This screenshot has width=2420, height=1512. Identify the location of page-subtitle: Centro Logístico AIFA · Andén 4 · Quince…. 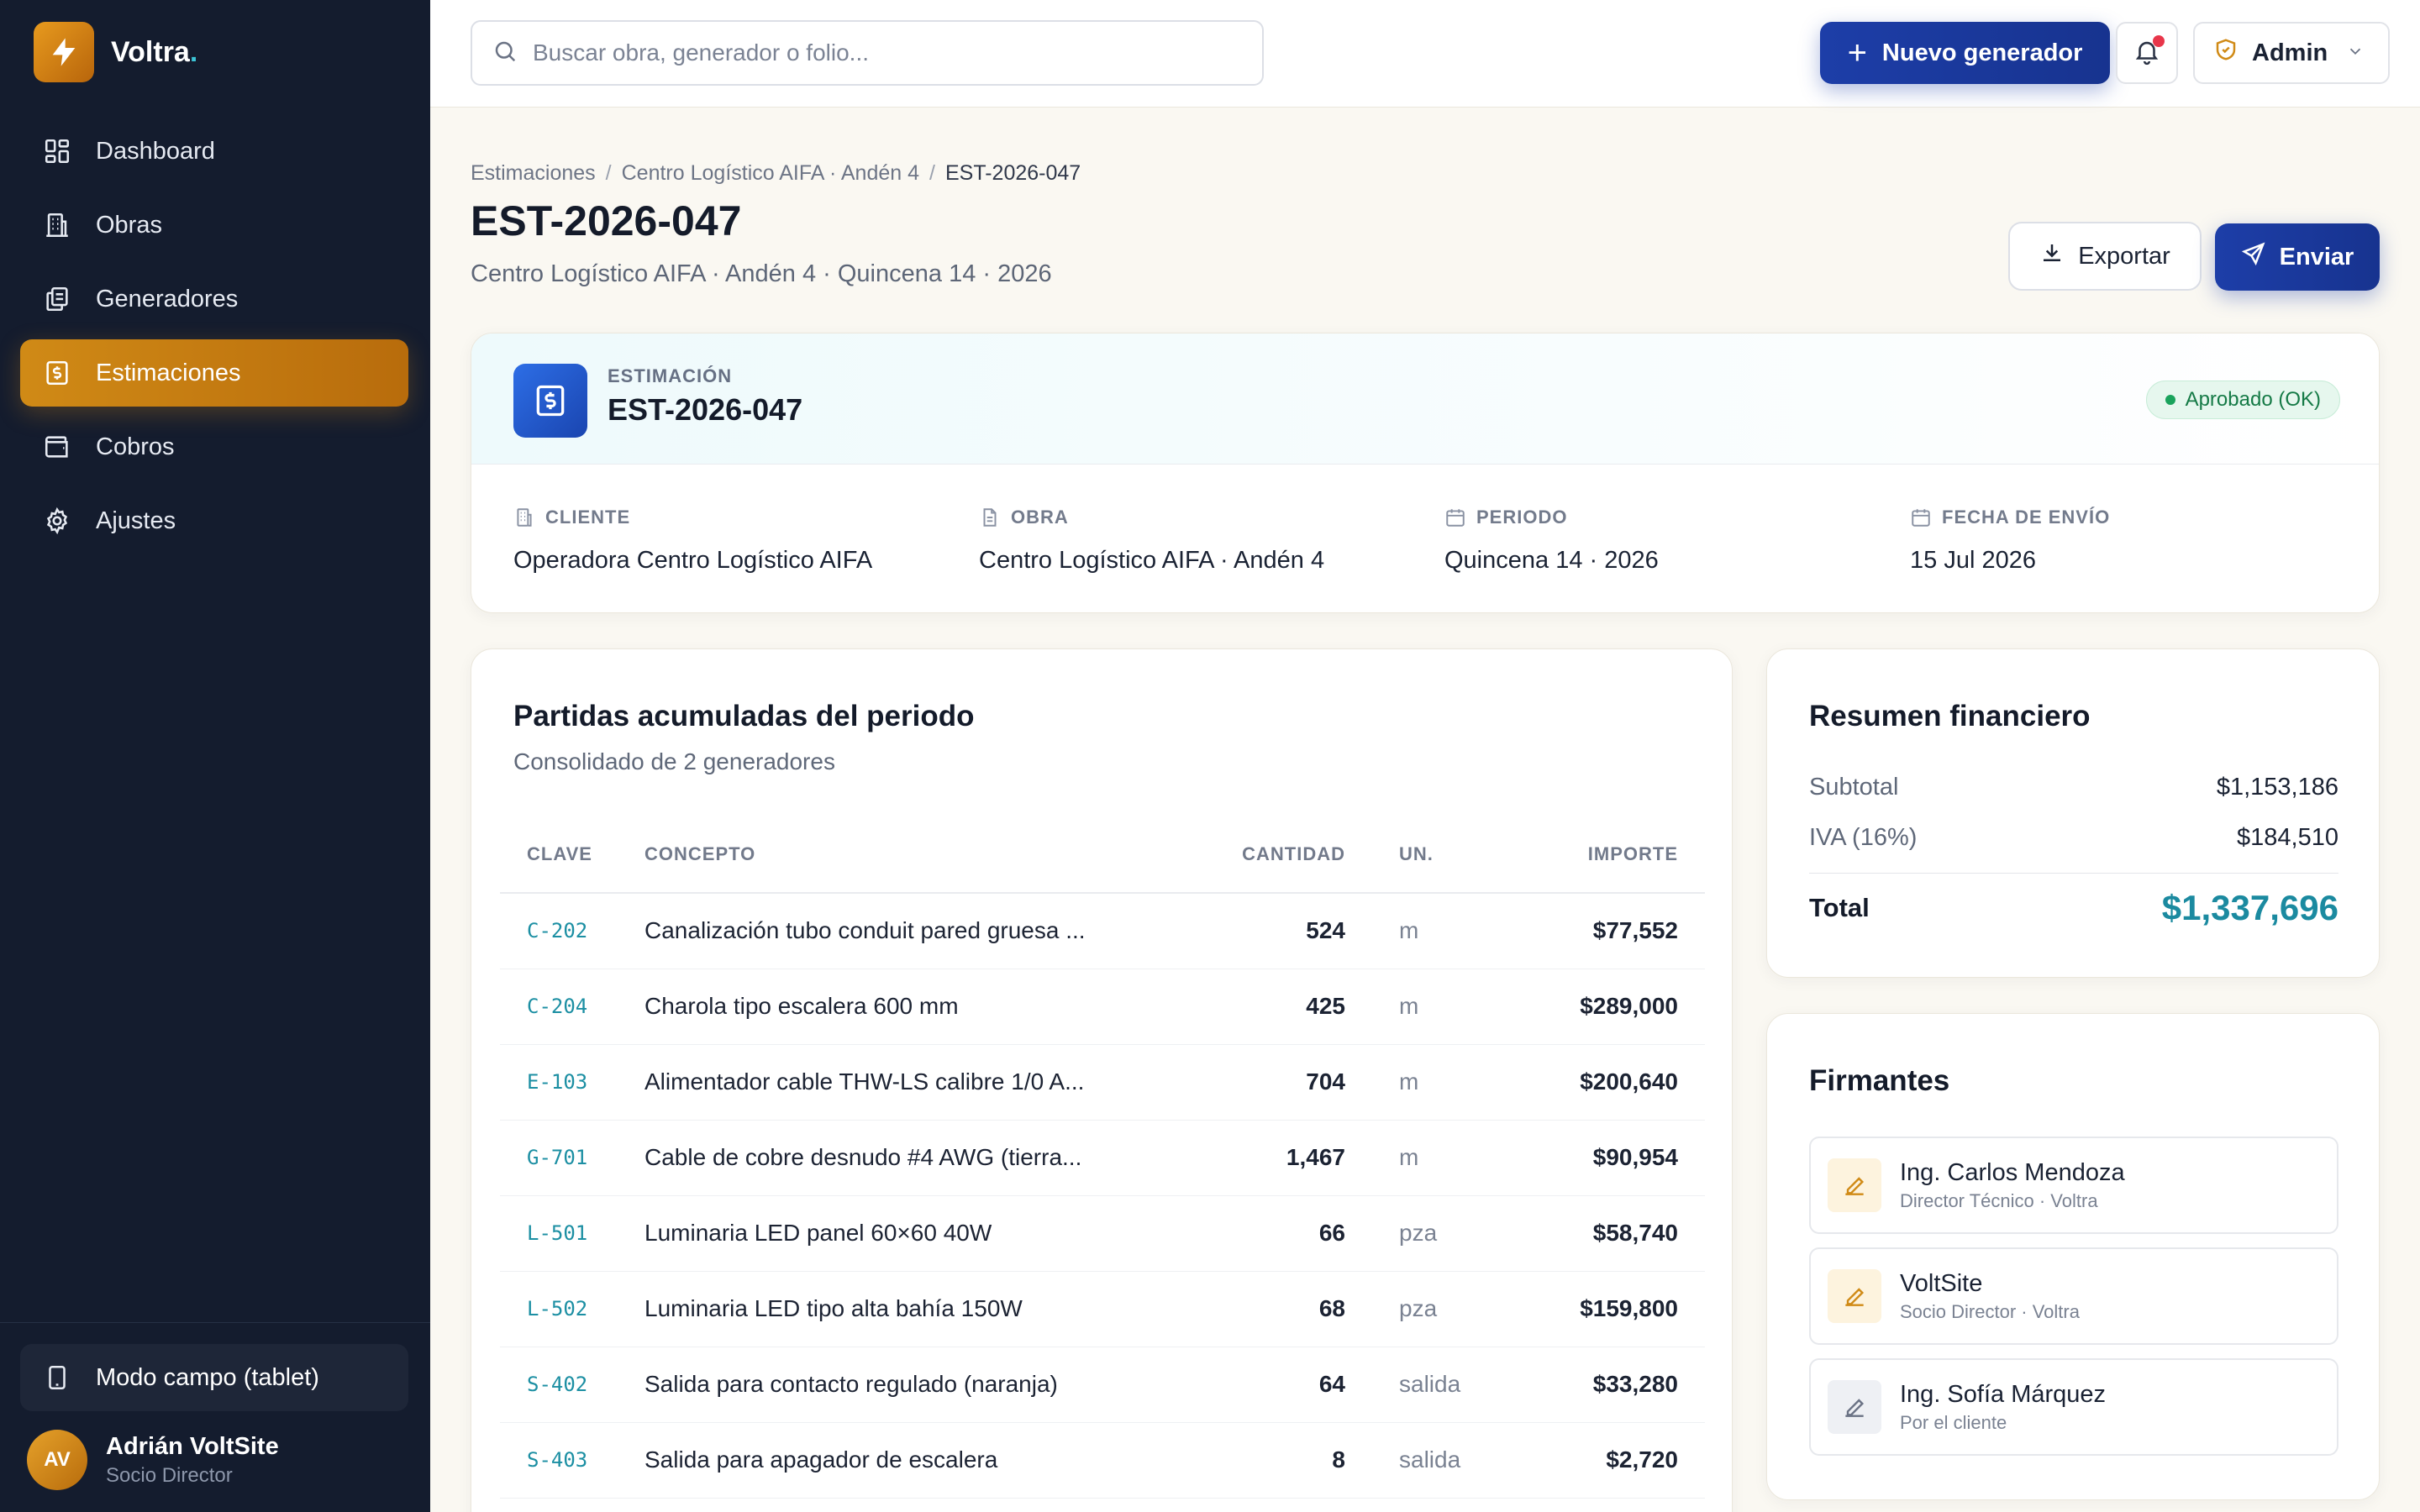
(762, 273).